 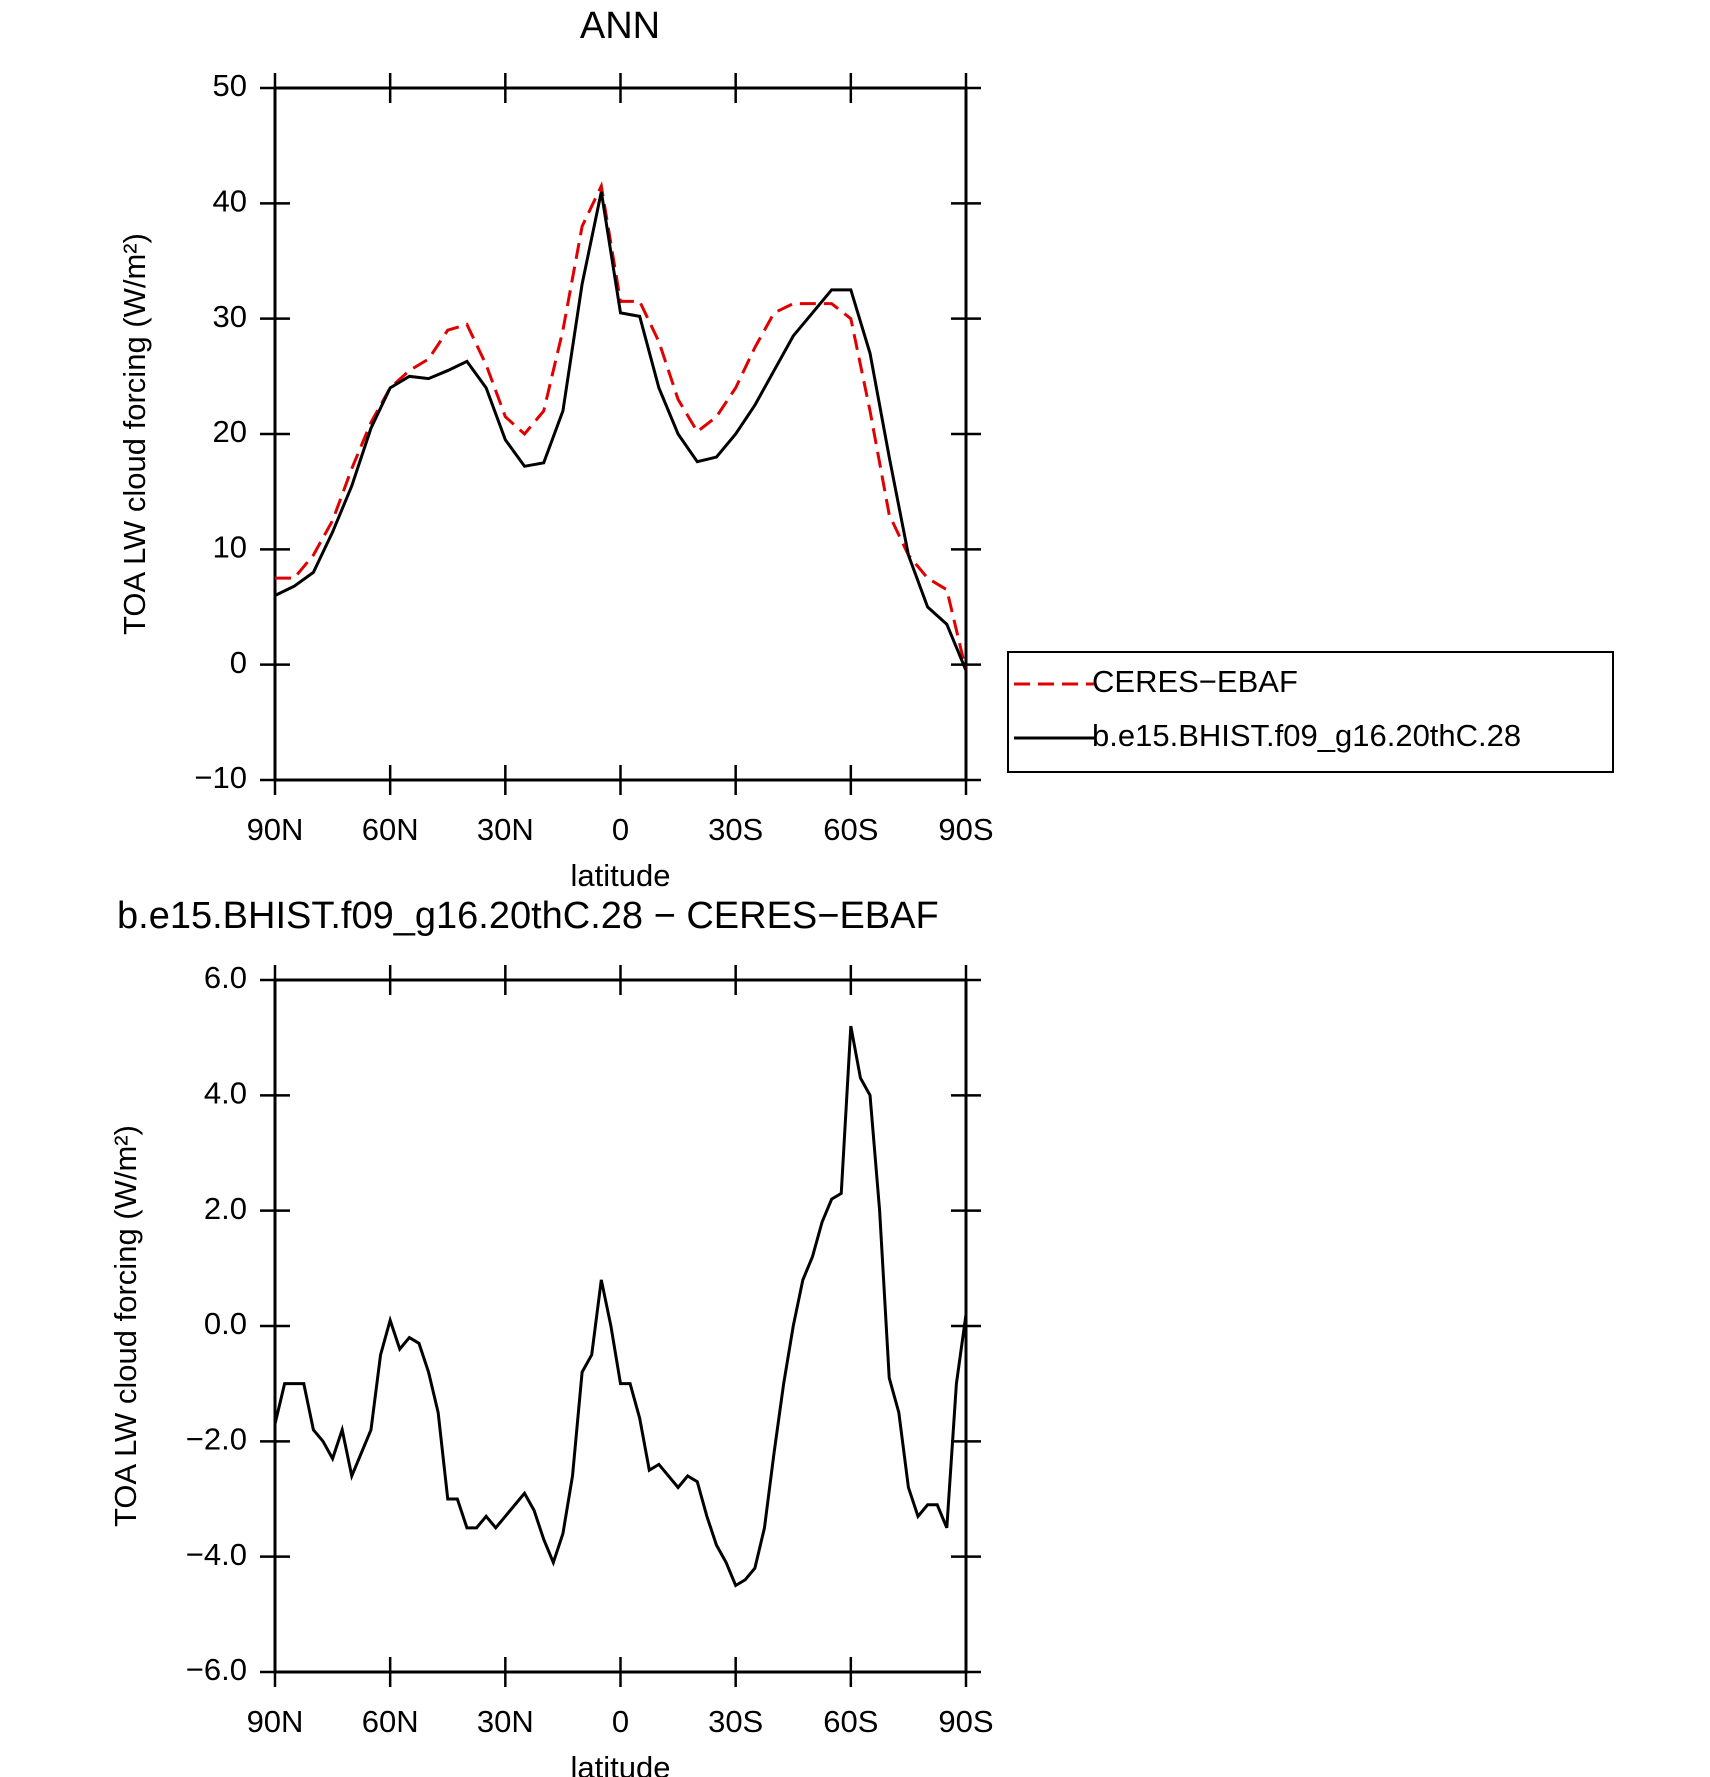 What do you see at coordinates (230, 201) in the screenshot?
I see `y-tick-label: 40` at bounding box center [230, 201].